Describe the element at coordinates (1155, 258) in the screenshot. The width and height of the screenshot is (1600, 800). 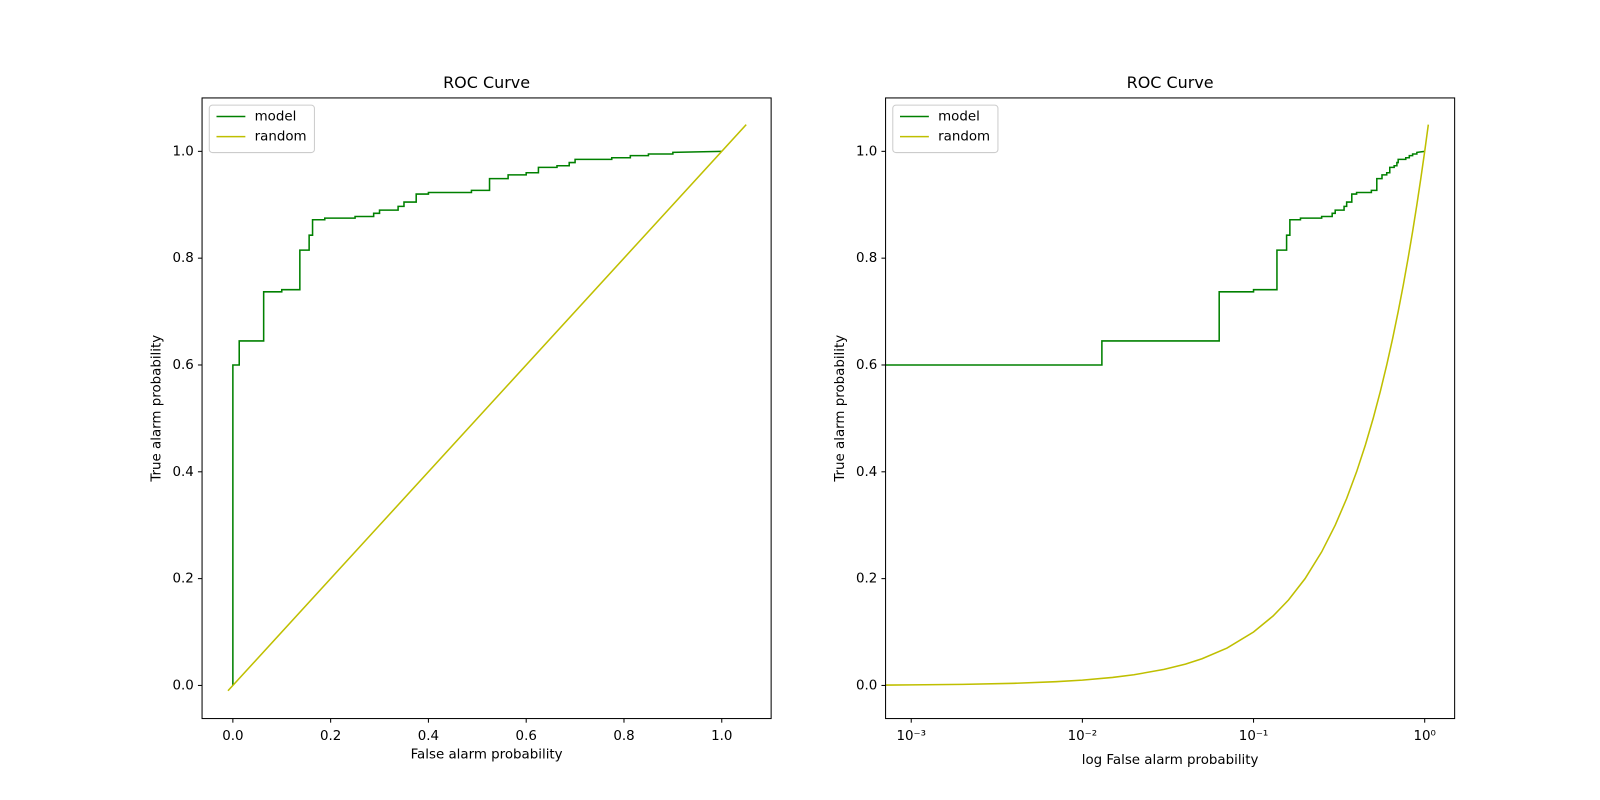
I see `series-line` at that location.